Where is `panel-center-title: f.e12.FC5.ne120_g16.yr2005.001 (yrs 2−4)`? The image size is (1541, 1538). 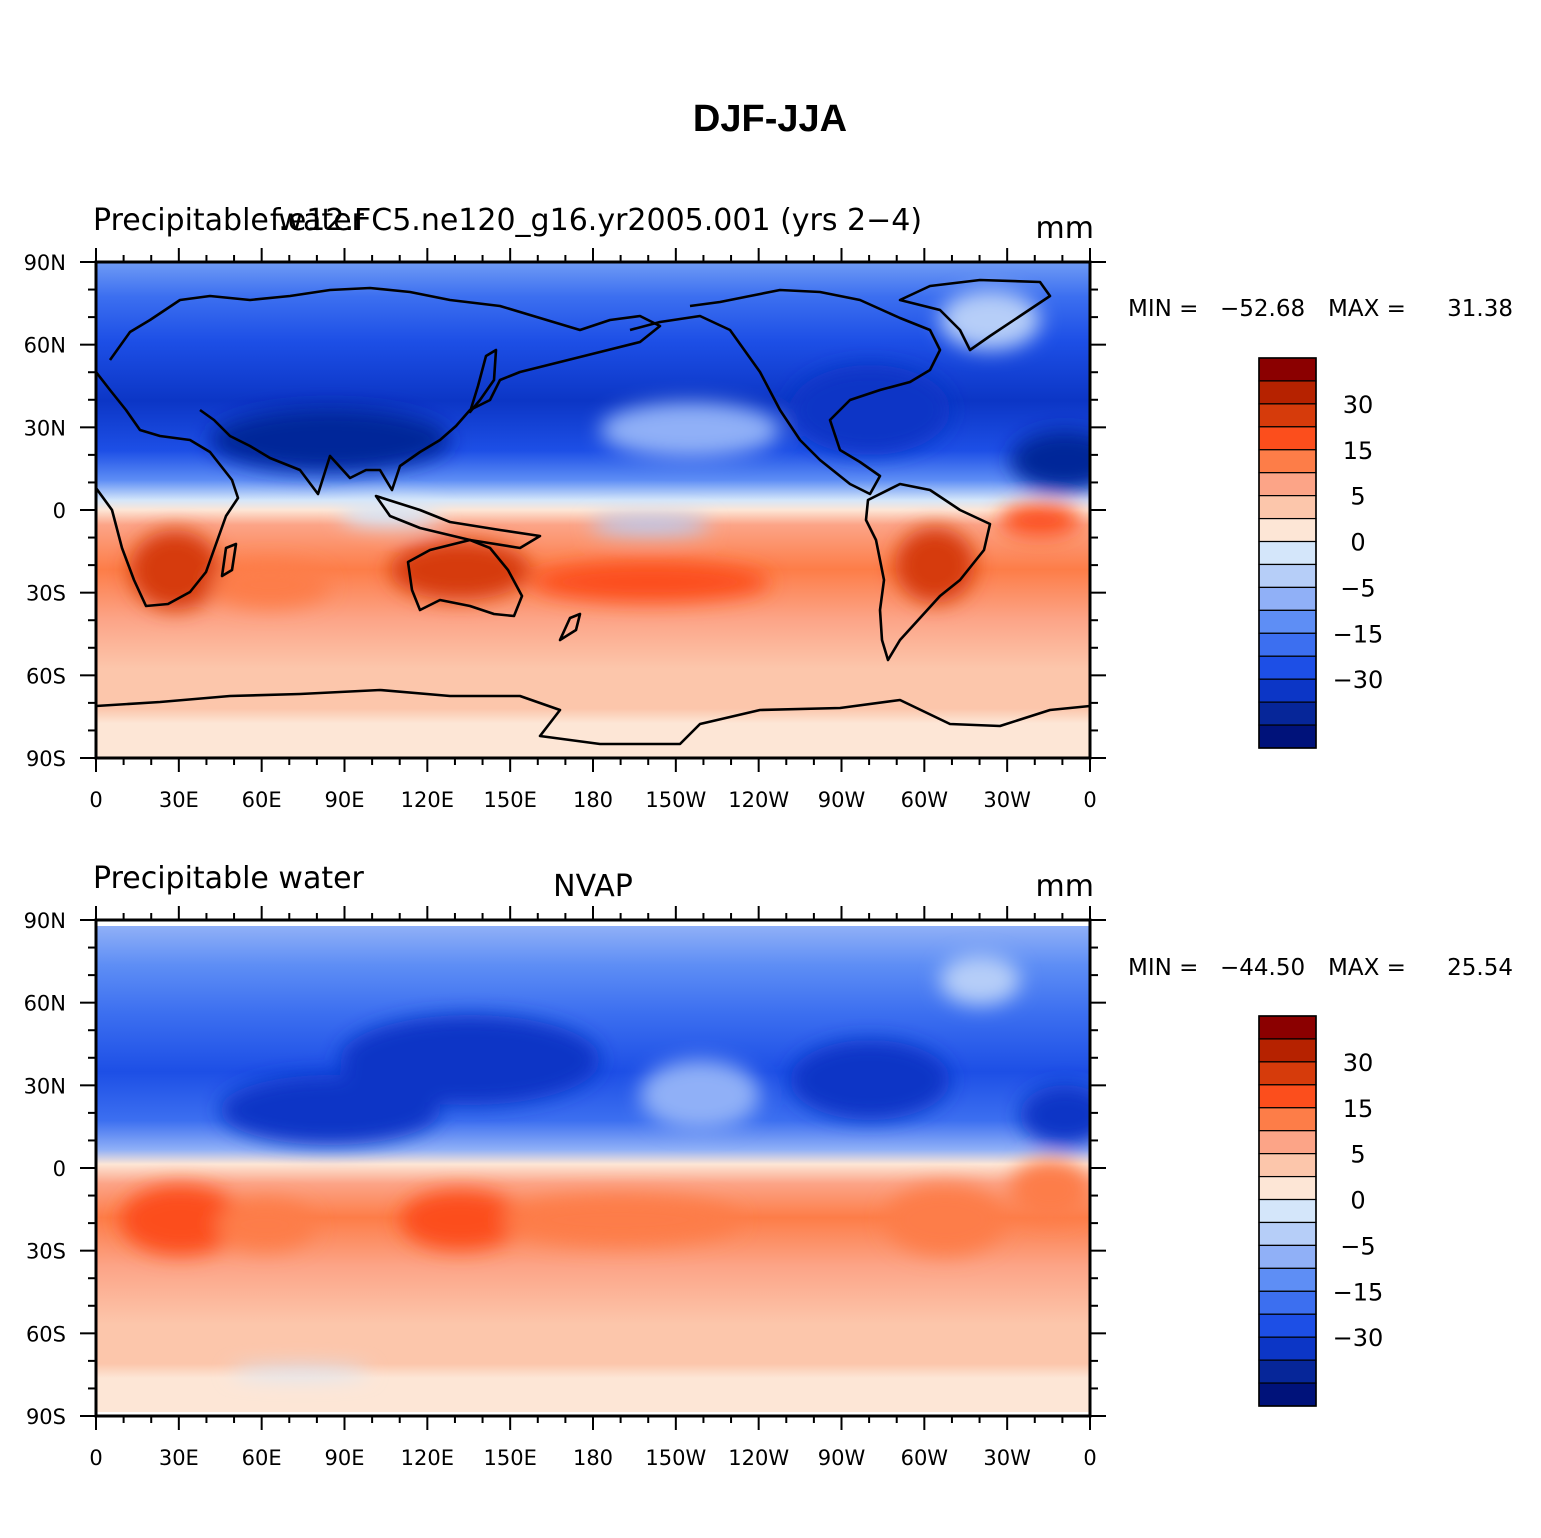 panel-center-title: f.e12.FC5.ne120_g16.yr2005.001 (yrs 2−4) is located at coordinates (596, 220).